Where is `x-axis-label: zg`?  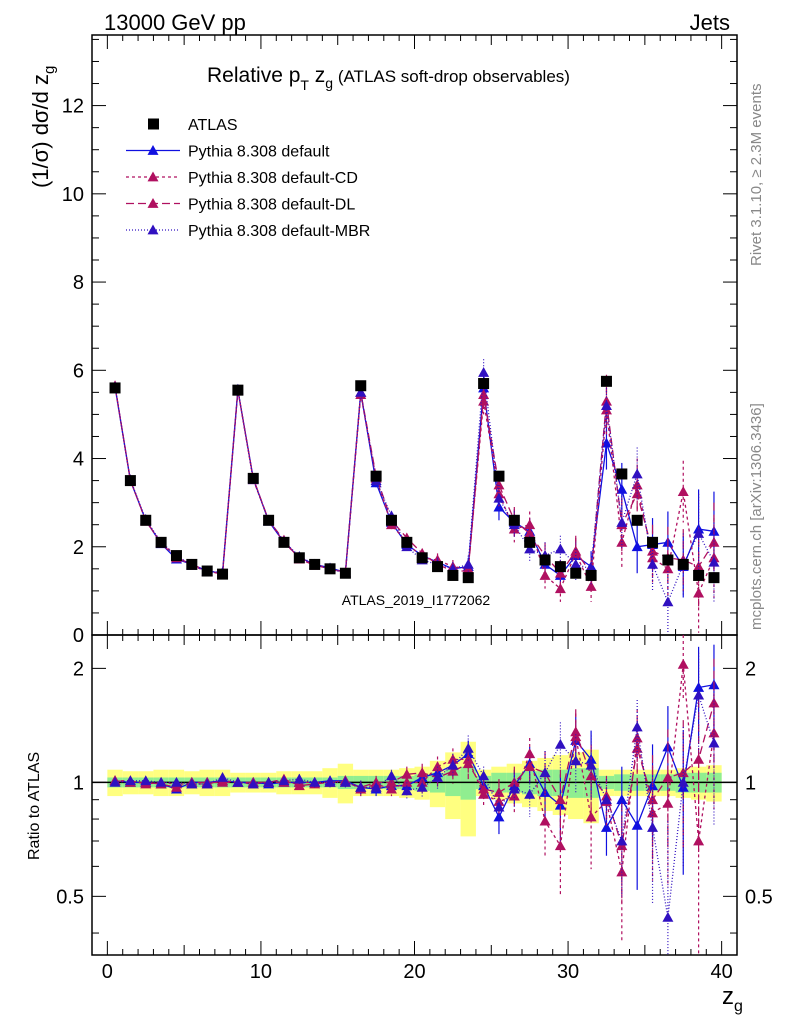
x-axis-label: zg is located at coordinates (732, 999).